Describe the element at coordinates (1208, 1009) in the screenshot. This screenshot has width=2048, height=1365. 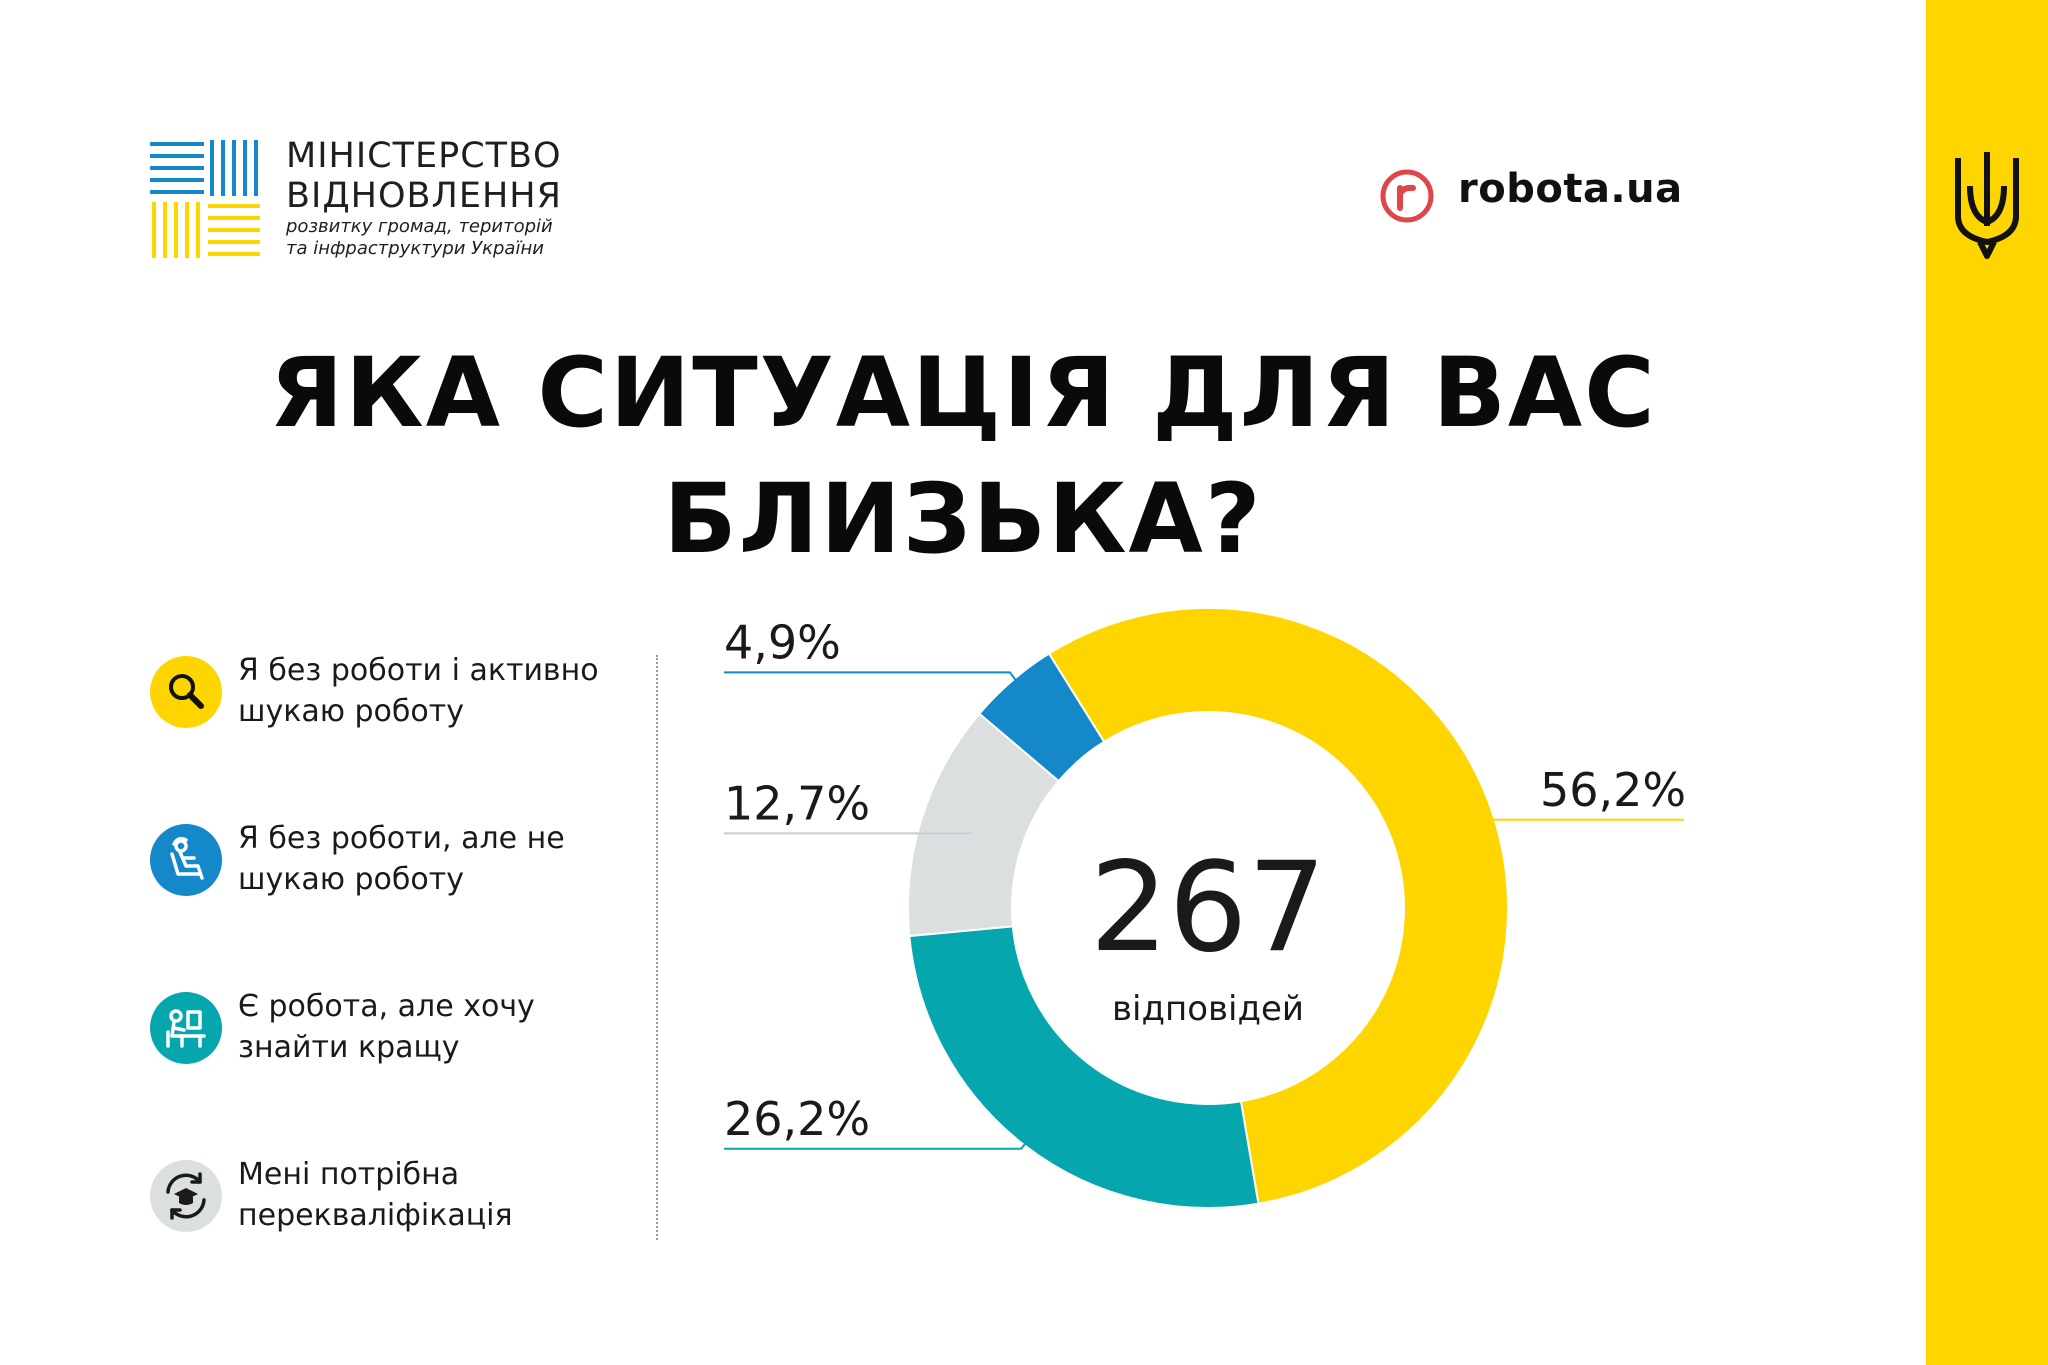
I see `total-responses-caption: відповідей` at that location.